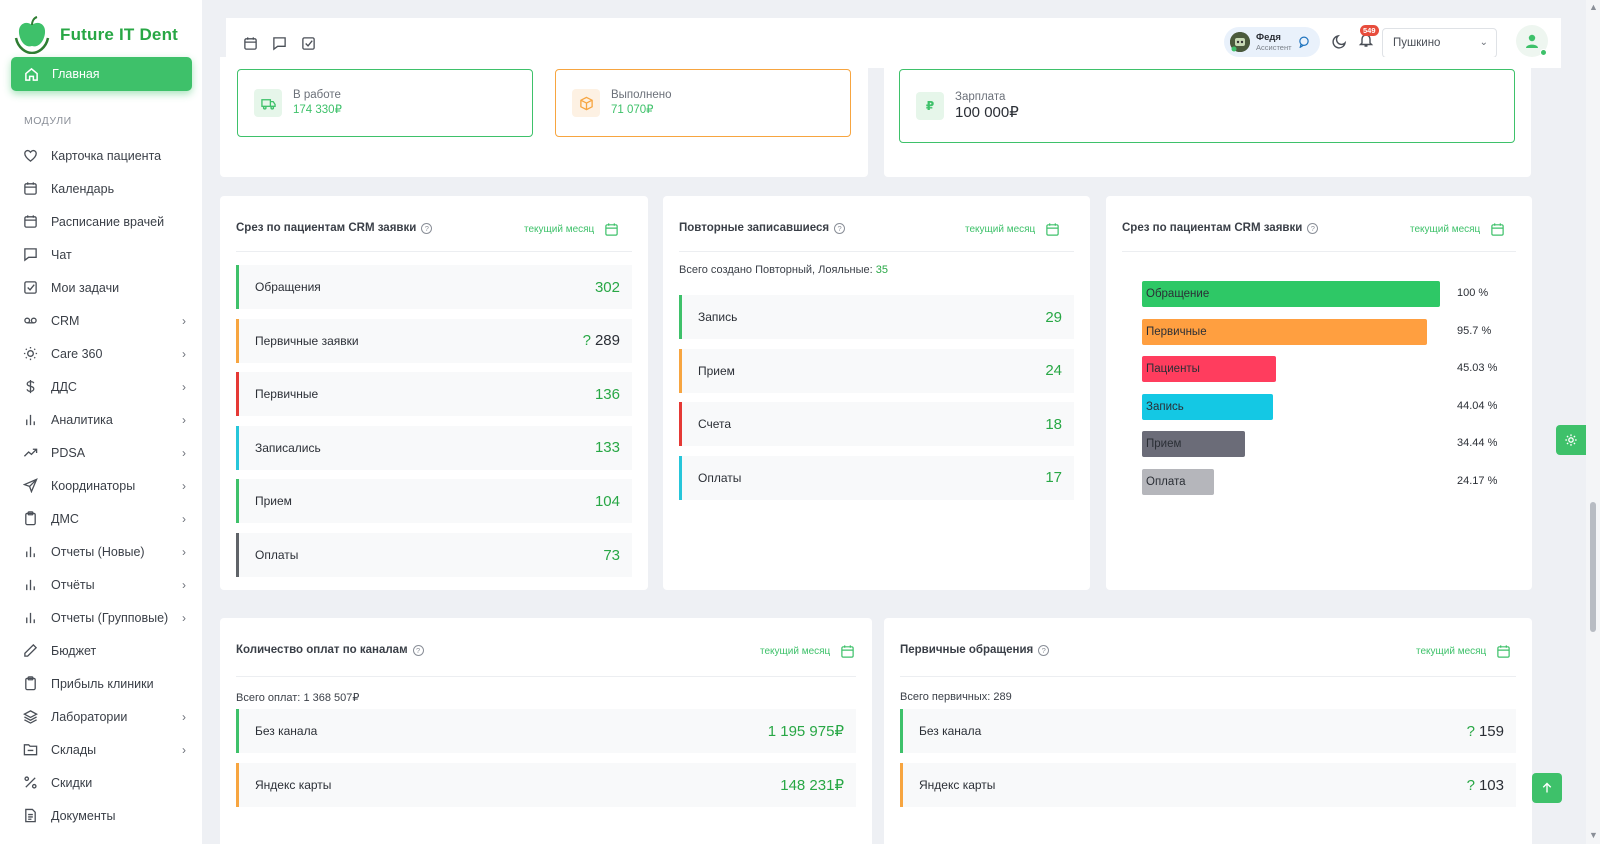 The width and height of the screenshot is (1600, 844). Describe the element at coordinates (83, 815) in the screenshot. I see `sidebar-item-label: Документы` at that location.